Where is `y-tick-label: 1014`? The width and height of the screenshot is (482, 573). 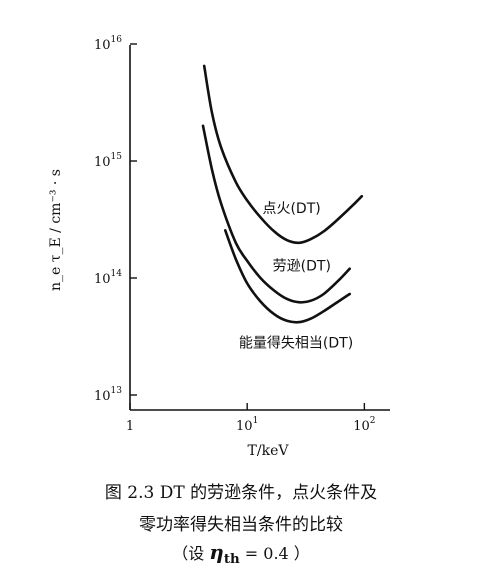
y-tick-label: 1014 is located at coordinates (108, 278).